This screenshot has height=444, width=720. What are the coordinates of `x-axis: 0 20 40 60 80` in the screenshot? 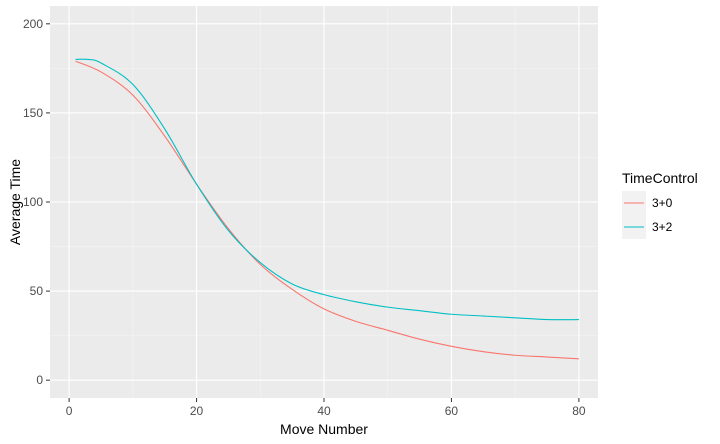 It's located at (326, 408).